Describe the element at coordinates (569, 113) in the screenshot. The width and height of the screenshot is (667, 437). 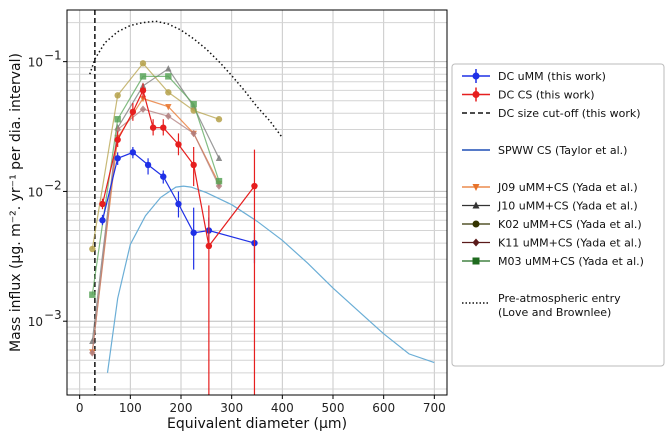
I see `legend-label: DC size cut-off (this work)` at that location.